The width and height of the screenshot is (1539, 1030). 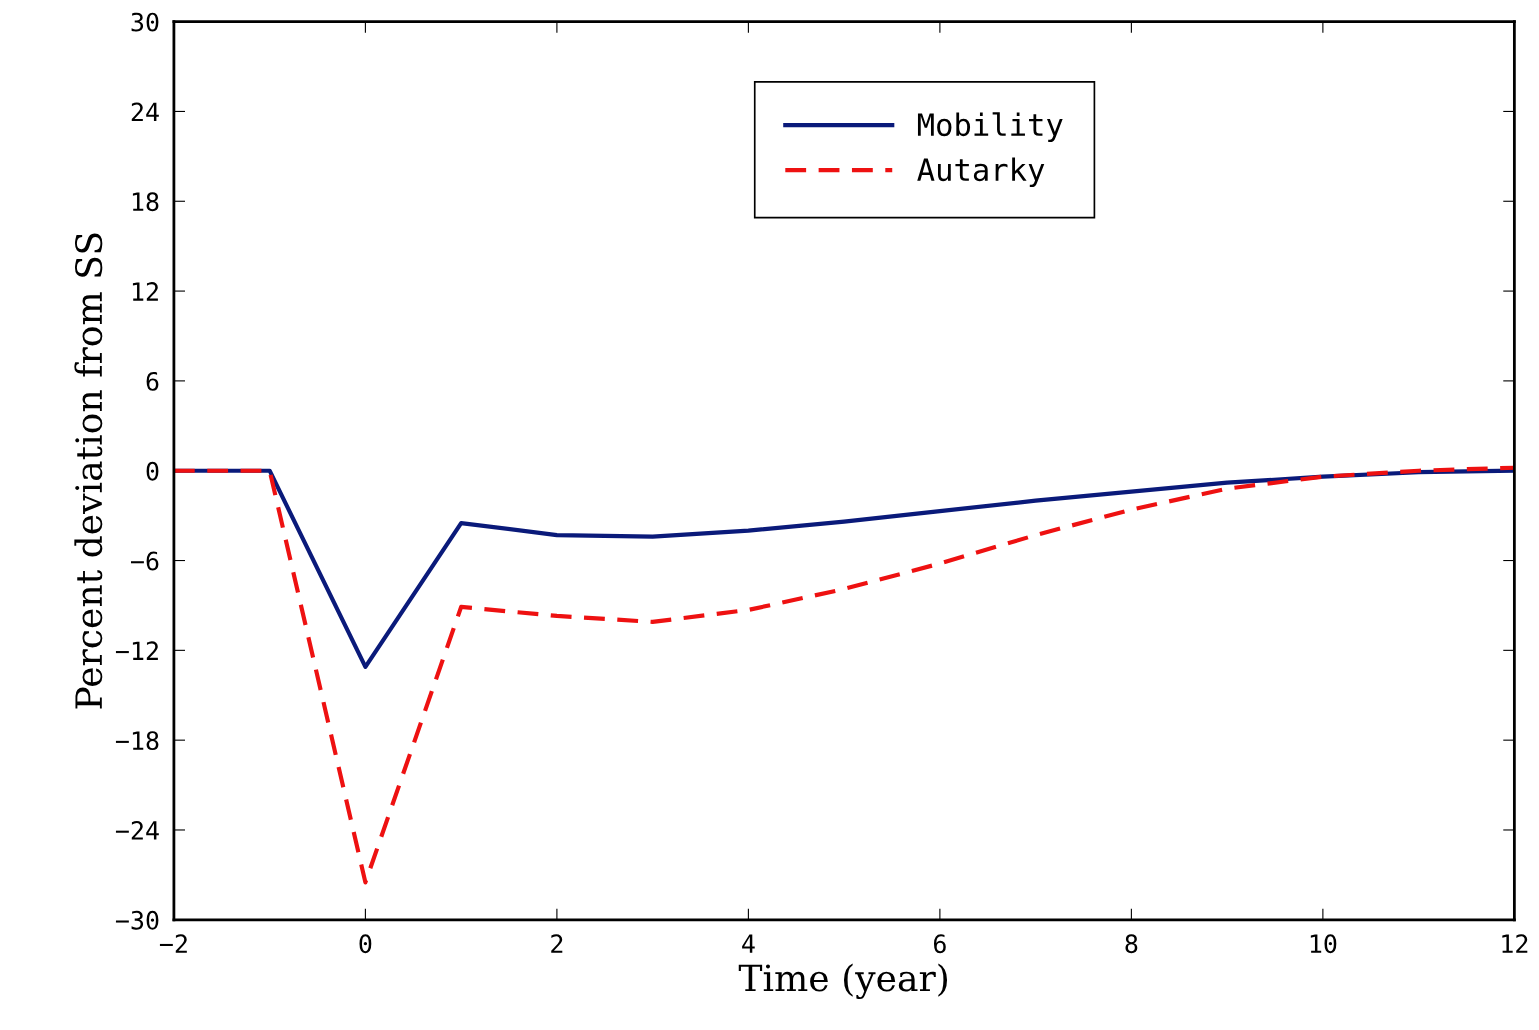 I want to click on legend-label: Autarky, so click(x=981, y=172).